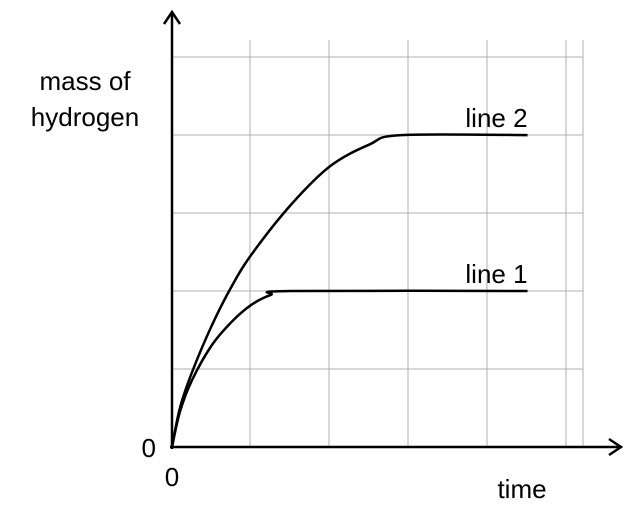  Describe the element at coordinates (149, 448) in the screenshot. I see `y-tick-label: 0` at that location.